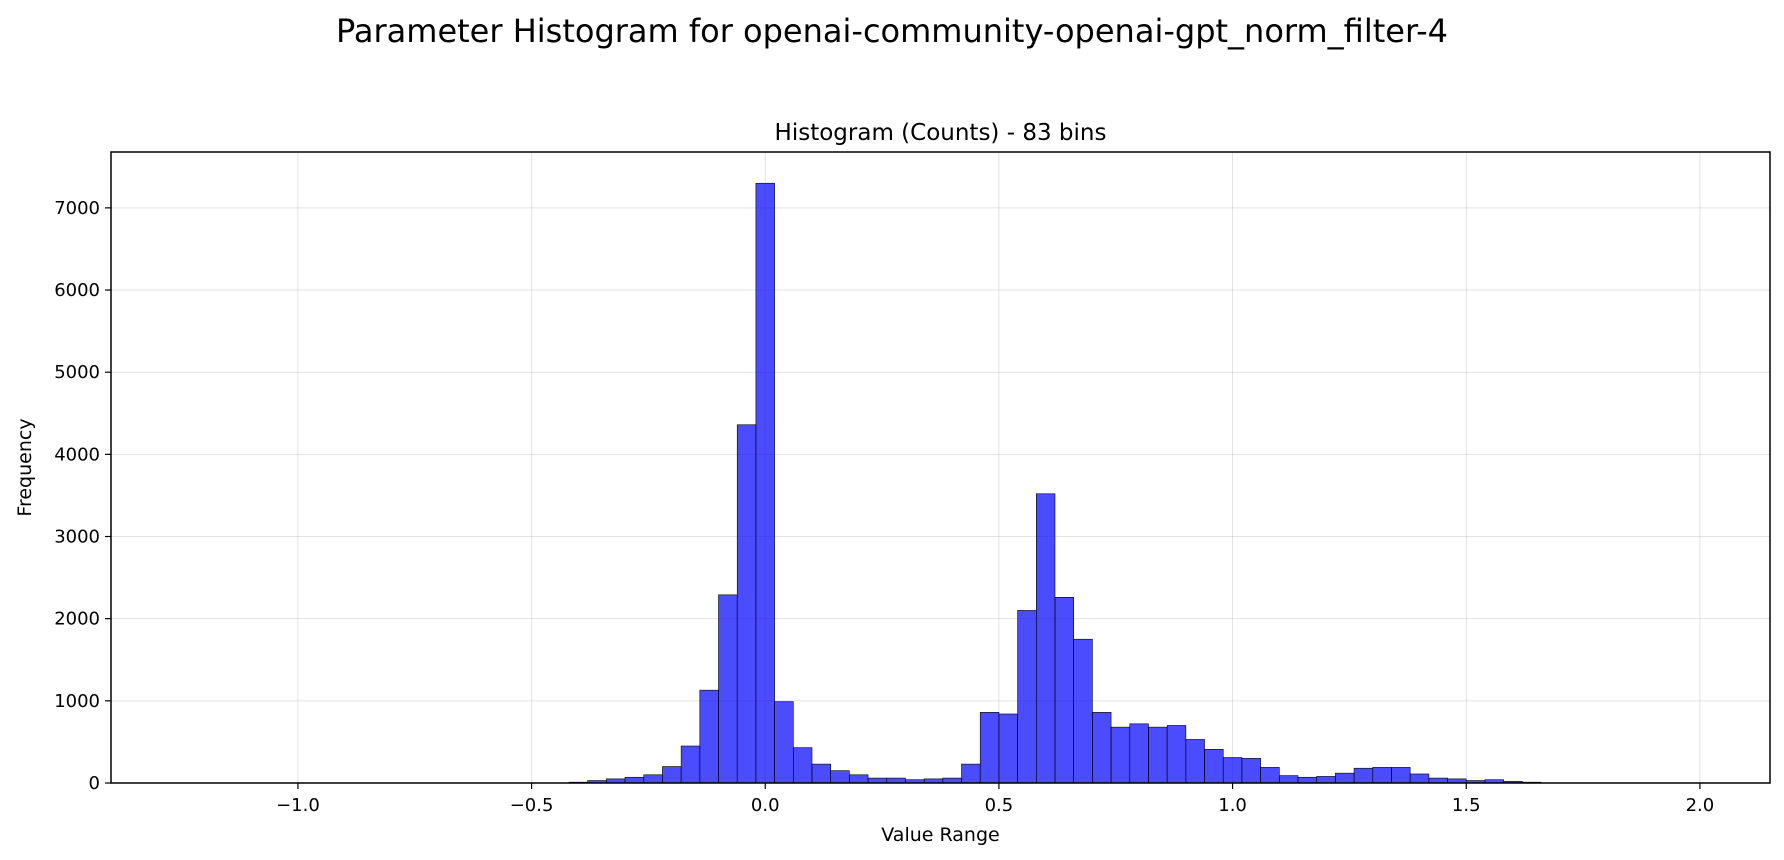 The height and width of the screenshot is (860, 1784). Describe the element at coordinates (941, 133) in the screenshot. I see `chart-title: Histogram (Counts) - 83 bins` at that location.